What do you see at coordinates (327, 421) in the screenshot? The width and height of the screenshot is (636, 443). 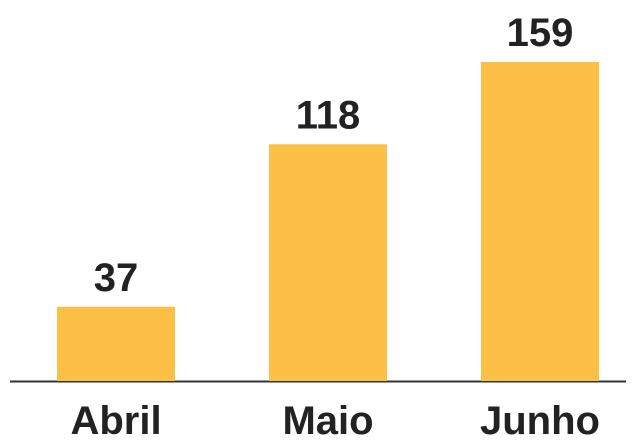 I see `x-tick-label: Maio` at bounding box center [327, 421].